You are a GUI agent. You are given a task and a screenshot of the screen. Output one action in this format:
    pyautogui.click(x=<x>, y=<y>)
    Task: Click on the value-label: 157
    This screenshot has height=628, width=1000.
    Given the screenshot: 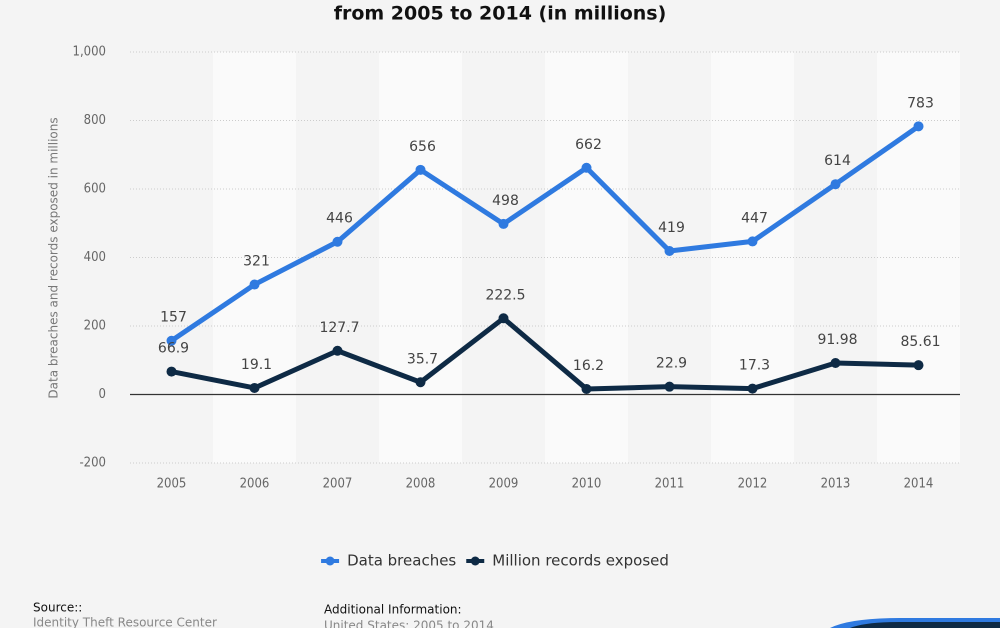 What is the action you would take?
    pyautogui.click(x=173, y=318)
    